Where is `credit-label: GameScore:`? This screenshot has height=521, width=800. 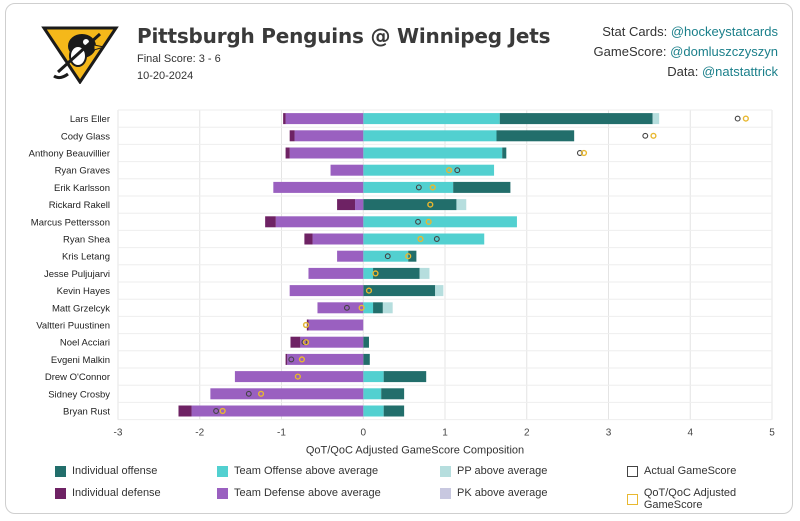 credit-label: GameScore: is located at coordinates (630, 51).